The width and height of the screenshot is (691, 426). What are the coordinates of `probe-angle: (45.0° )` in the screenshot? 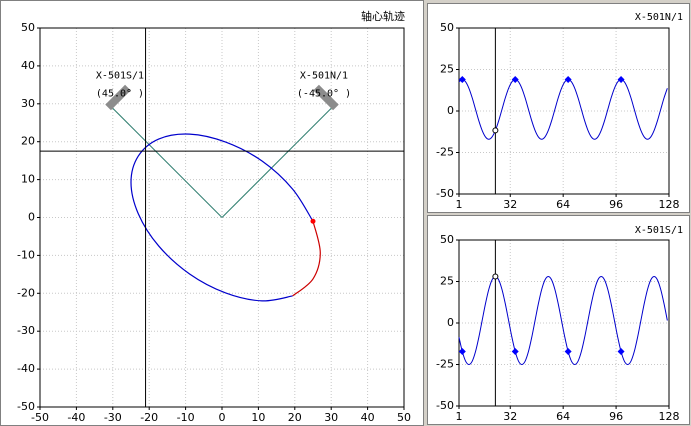 It's located at (120, 94).